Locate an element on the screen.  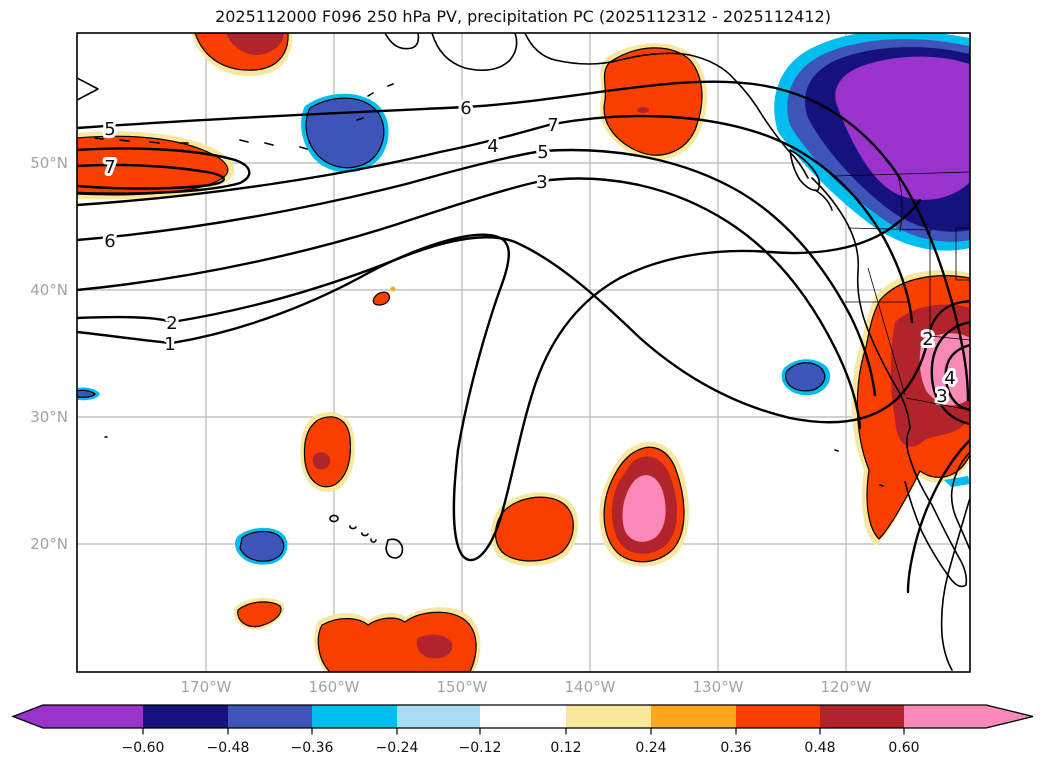
state-borders is located at coordinates (902, 291).